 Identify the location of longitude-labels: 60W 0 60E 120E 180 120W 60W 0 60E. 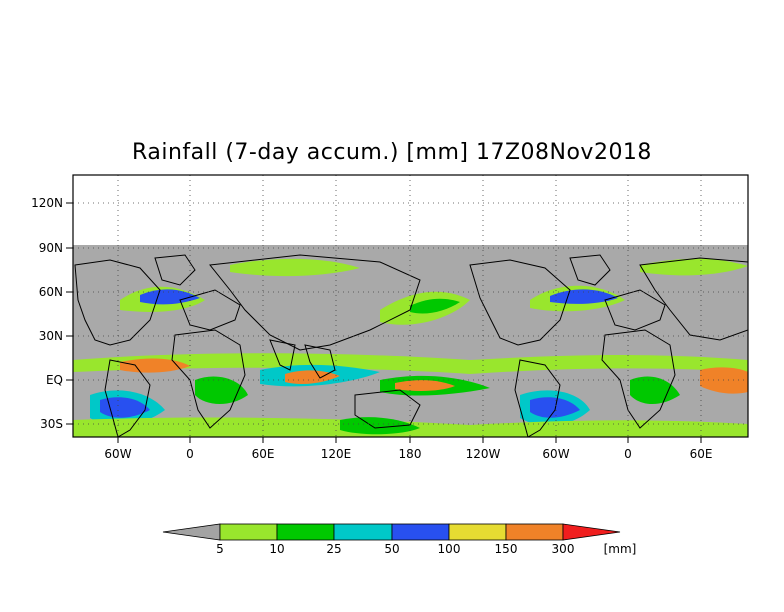
(408, 454).